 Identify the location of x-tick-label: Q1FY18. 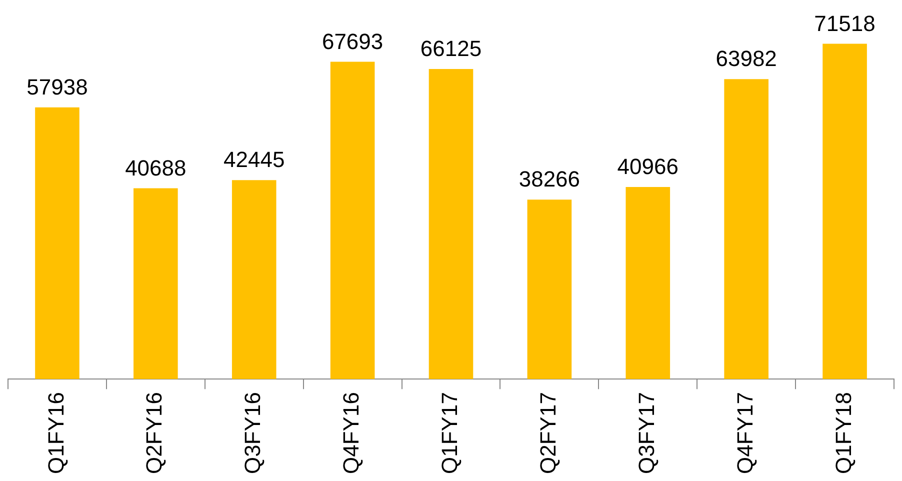
(843, 433).